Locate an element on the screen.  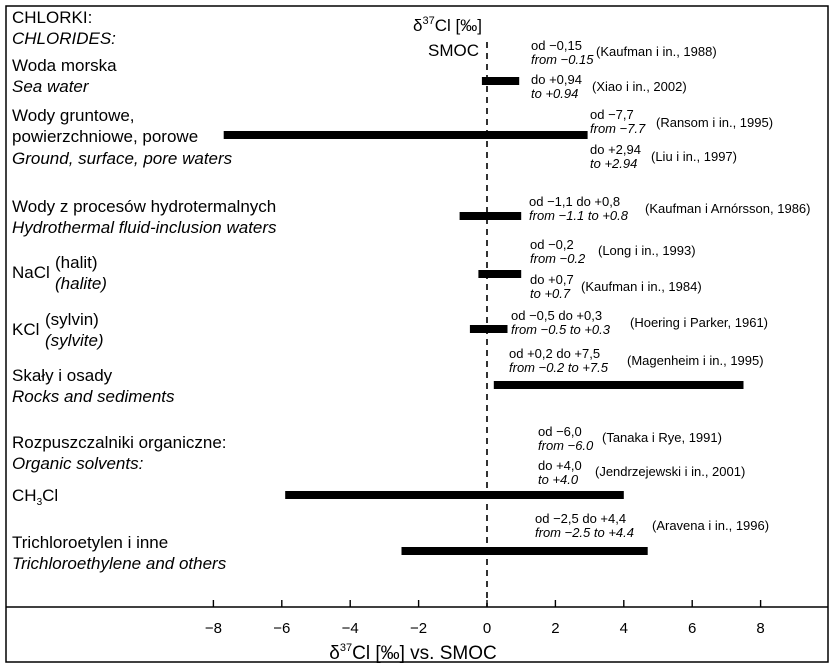
annotation-pl: od −0,15 is located at coordinates (556, 45).